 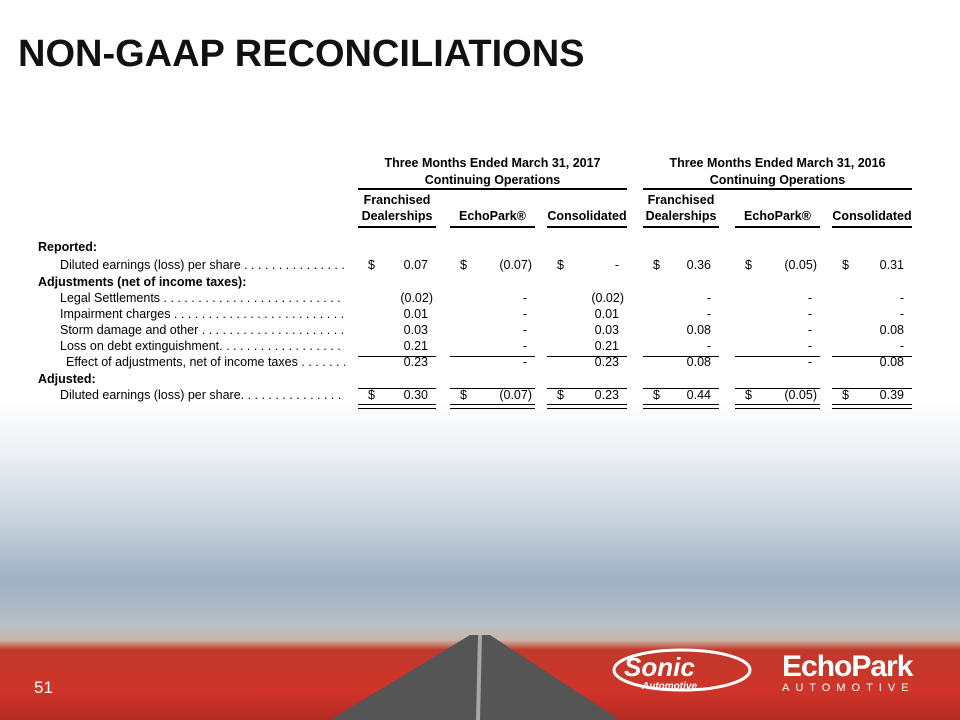 What do you see at coordinates (848, 688) in the screenshot?
I see `echopark-logo-subtext: AUTOMOTIVE` at bounding box center [848, 688].